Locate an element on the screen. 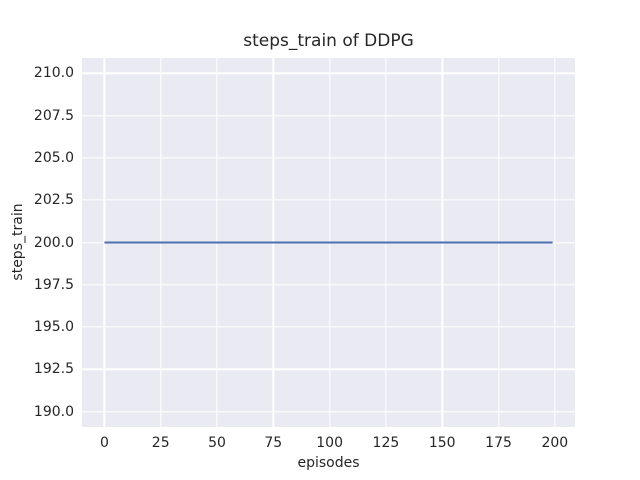 The width and height of the screenshot is (640, 480). line-layer is located at coordinates (328, 242).